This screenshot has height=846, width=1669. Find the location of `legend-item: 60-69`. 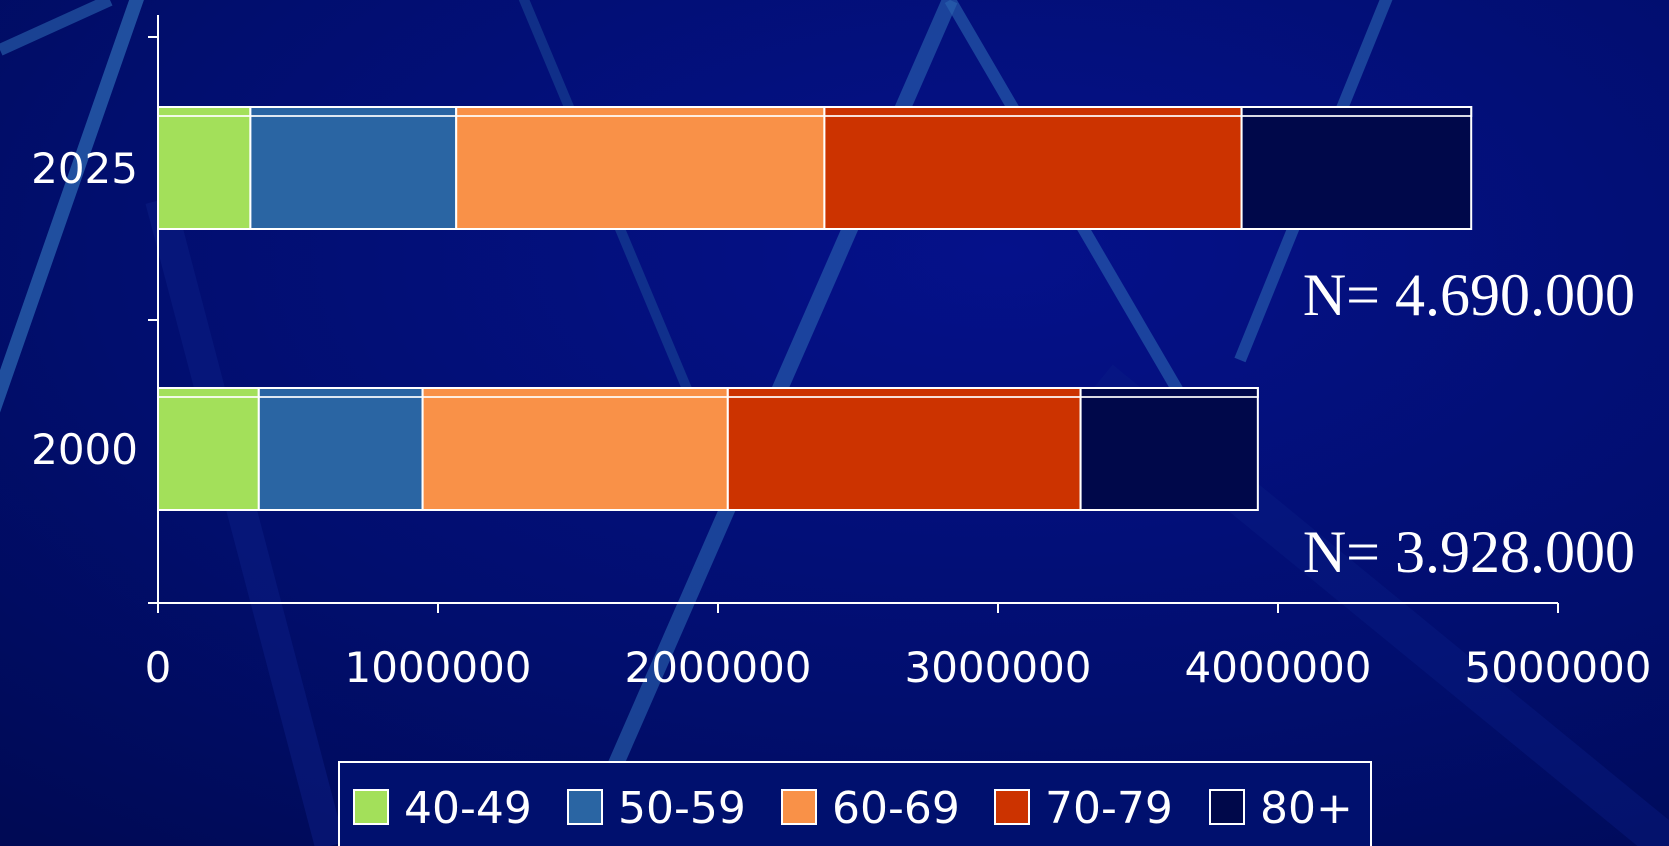

legend-item: 60-69 is located at coordinates (870, 808).